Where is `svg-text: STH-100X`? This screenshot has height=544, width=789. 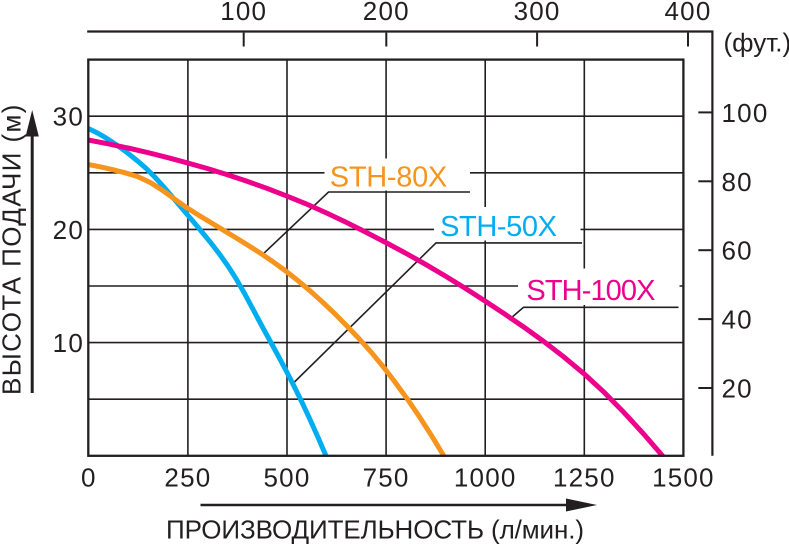 svg-text: STH-100X is located at coordinates (590, 291).